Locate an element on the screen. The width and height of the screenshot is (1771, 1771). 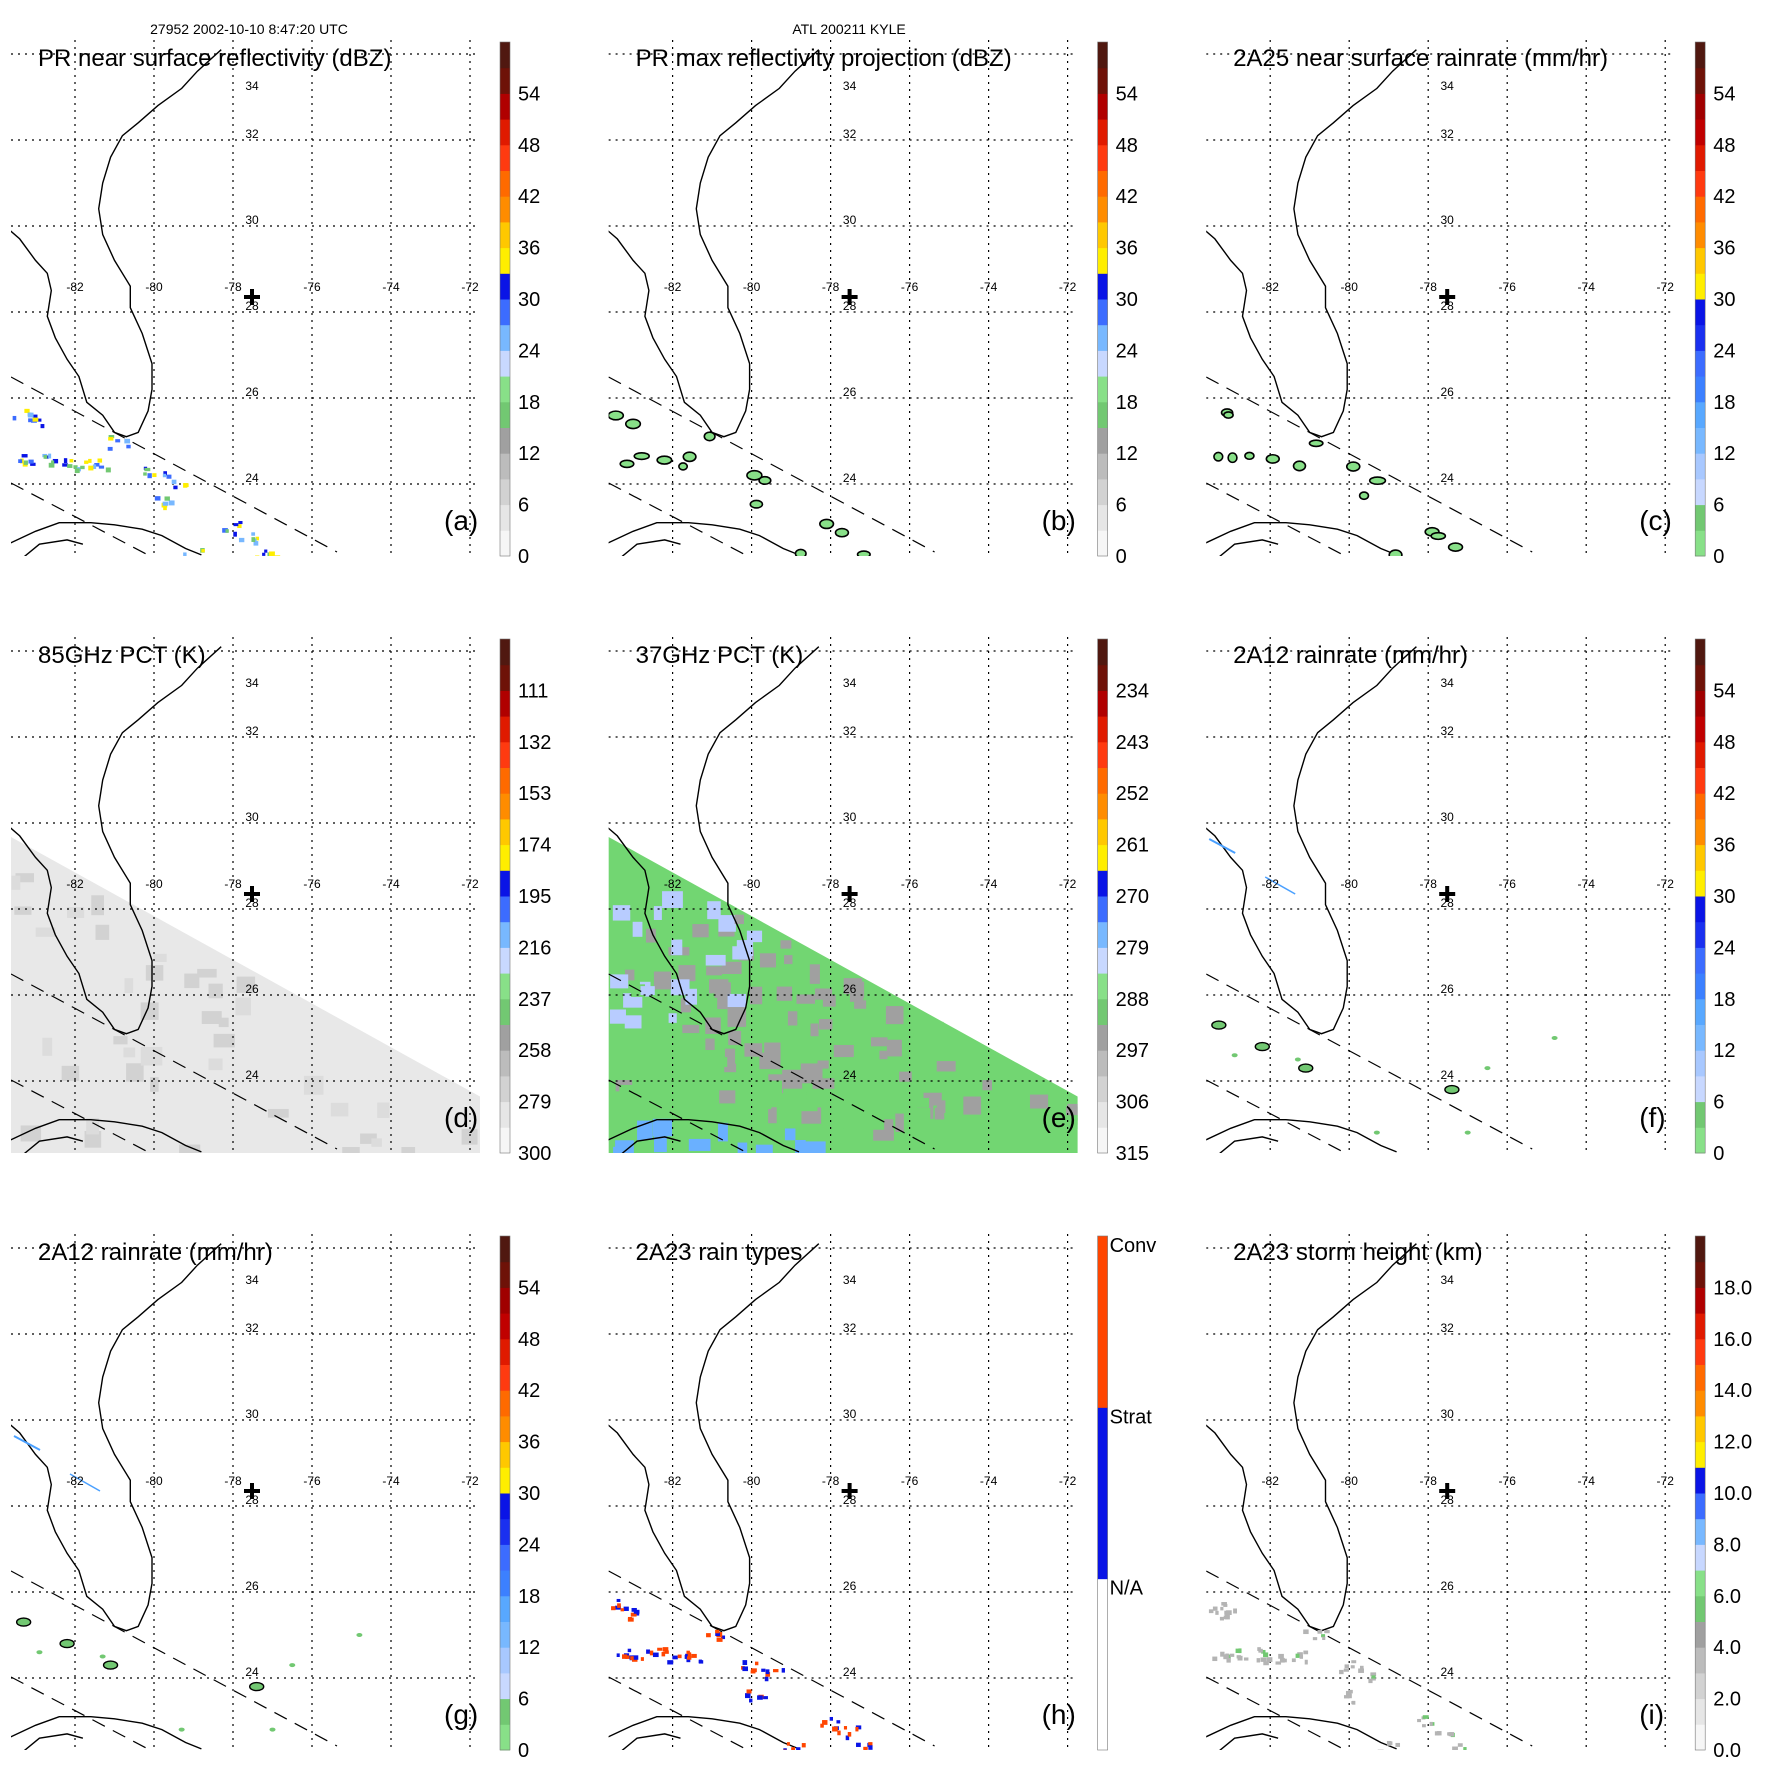
lat-label: 32 is located at coordinates (1448, 731).